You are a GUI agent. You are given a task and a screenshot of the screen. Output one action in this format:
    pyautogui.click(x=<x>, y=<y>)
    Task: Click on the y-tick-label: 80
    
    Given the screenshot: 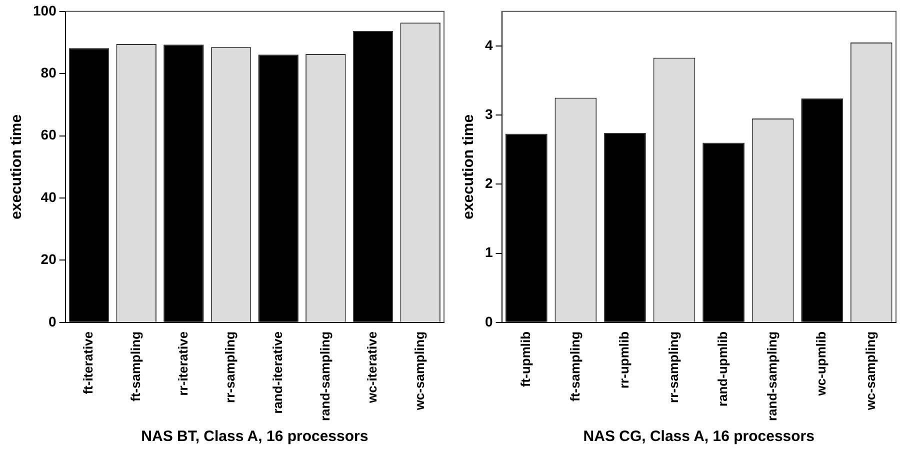 What is the action you would take?
    pyautogui.click(x=48, y=72)
    